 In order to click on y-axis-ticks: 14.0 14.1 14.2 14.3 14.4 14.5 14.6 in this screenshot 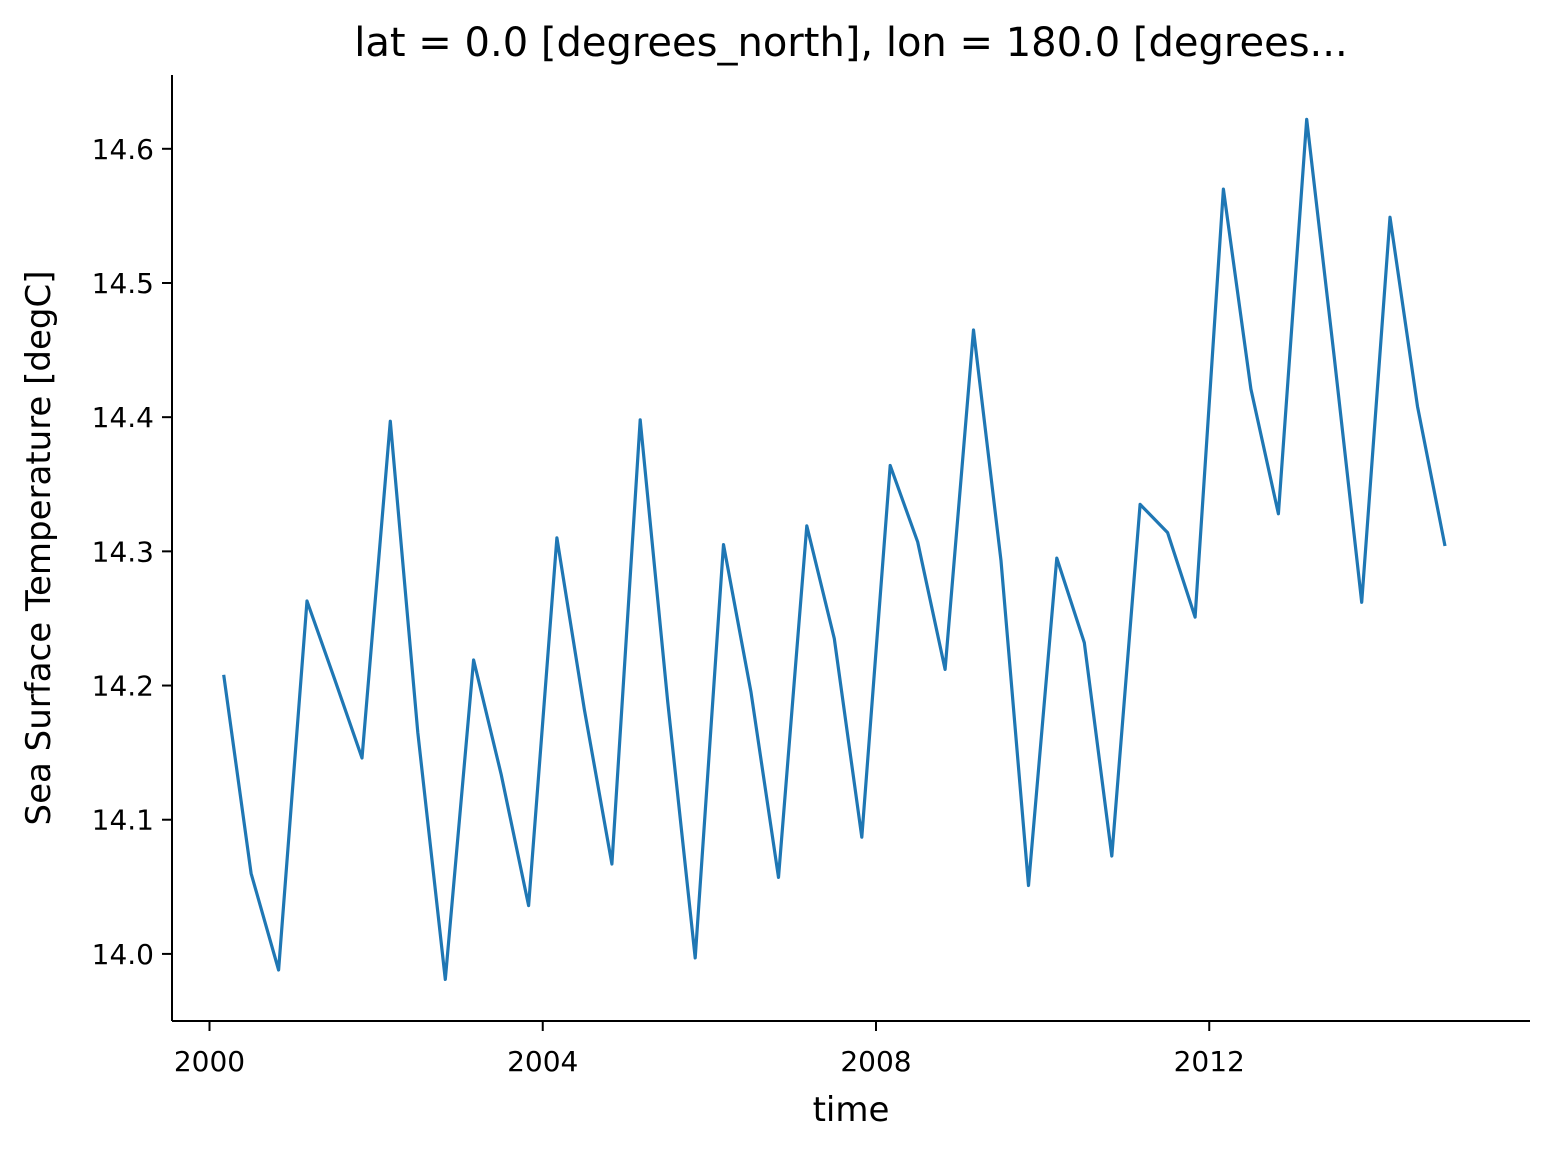, I will do `click(132, 552)`.